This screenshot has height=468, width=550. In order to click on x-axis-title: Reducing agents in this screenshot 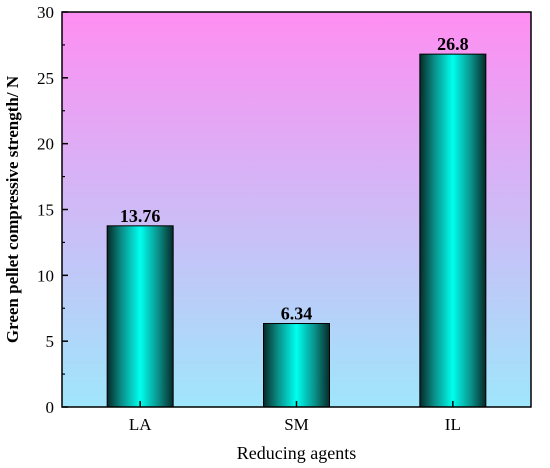, I will do `click(296, 453)`.